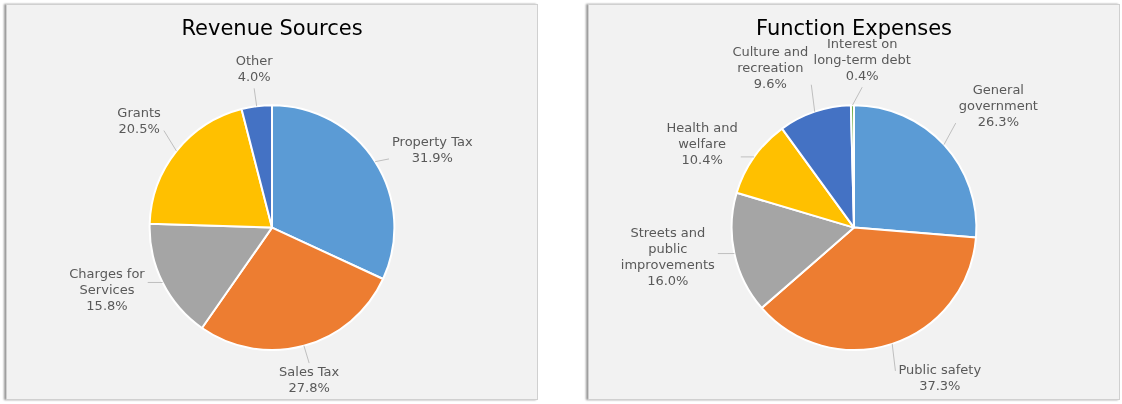 Image resolution: width=1122 pixels, height=404 pixels. I want to click on data-label: 27.8%, so click(309, 387).